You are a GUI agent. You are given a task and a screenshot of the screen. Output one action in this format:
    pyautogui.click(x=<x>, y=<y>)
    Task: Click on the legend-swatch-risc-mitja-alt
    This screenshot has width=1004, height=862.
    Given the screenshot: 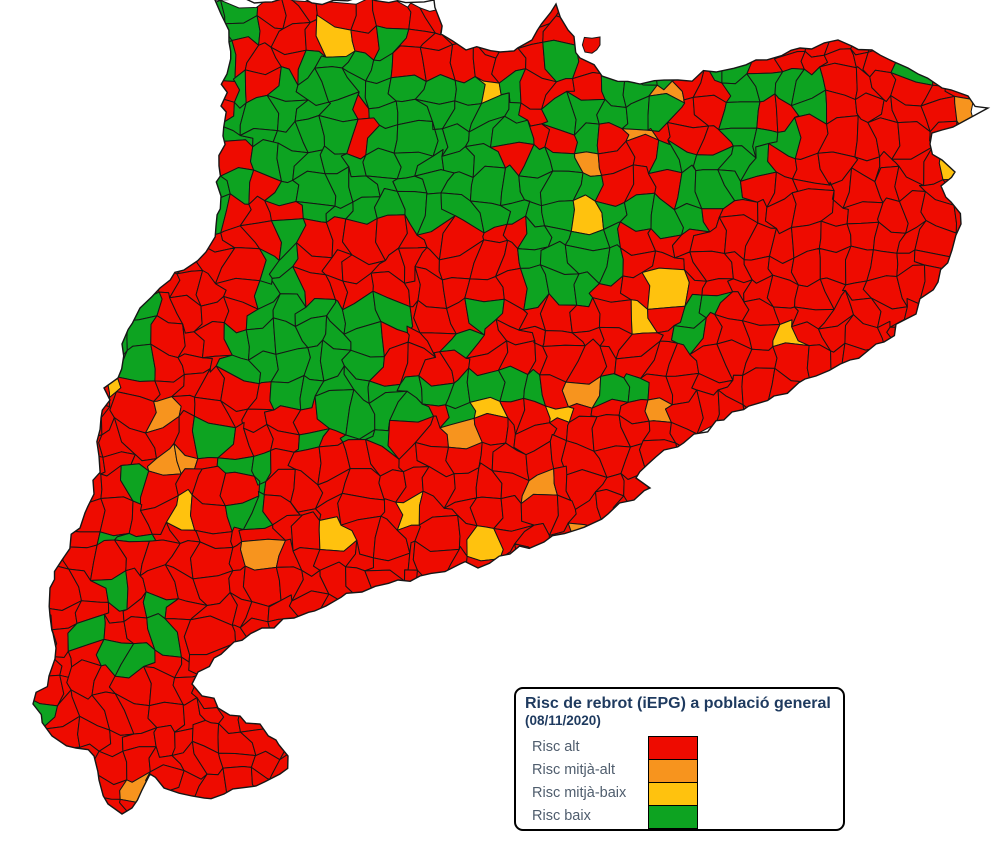 What is the action you would take?
    pyautogui.click(x=673, y=771)
    